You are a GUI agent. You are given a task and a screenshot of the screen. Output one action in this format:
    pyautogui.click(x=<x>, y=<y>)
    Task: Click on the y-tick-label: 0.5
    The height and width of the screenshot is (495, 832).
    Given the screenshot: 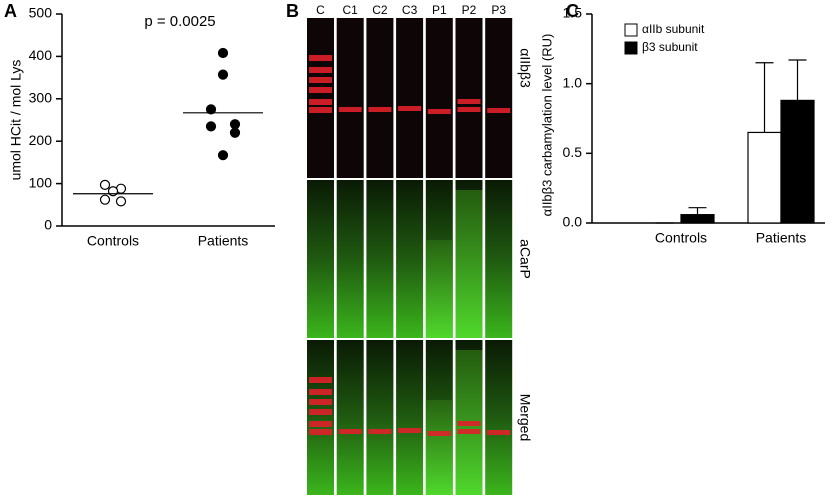 What is the action you would take?
    pyautogui.click(x=573, y=152)
    